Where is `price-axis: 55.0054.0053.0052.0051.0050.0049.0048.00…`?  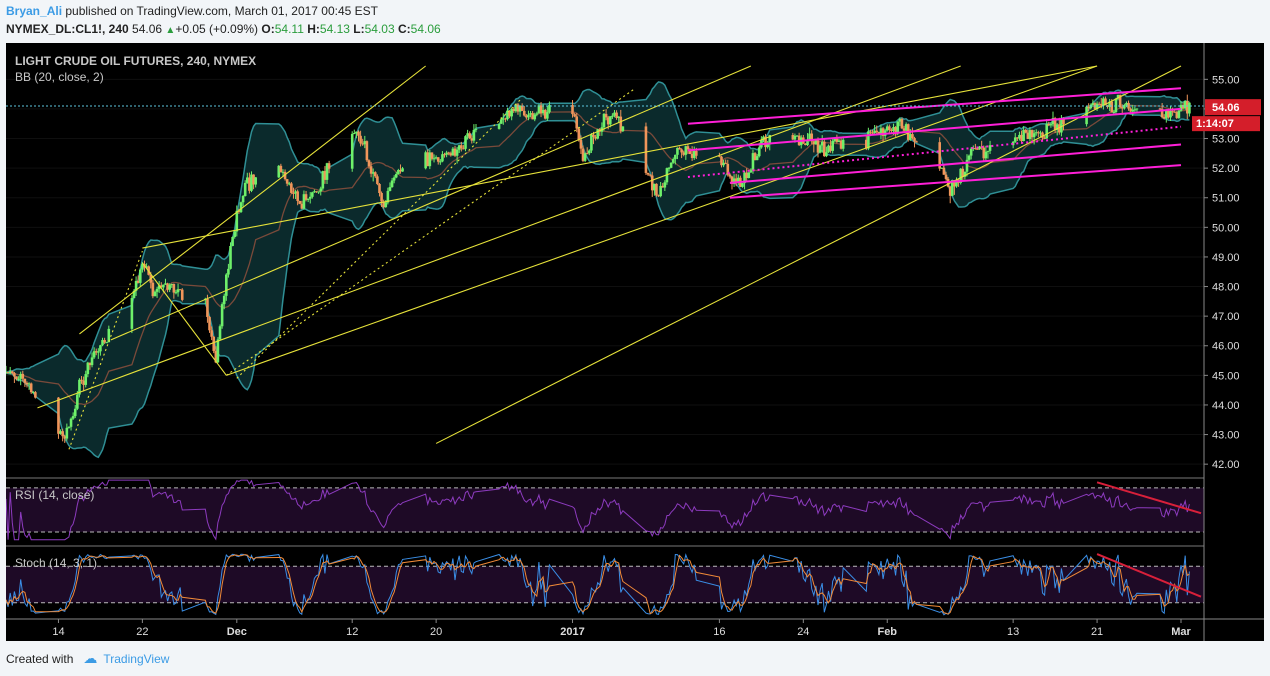 price-axis: 55.0054.0053.0052.0051.0050.0049.0048.00… is located at coordinates (1228, 342).